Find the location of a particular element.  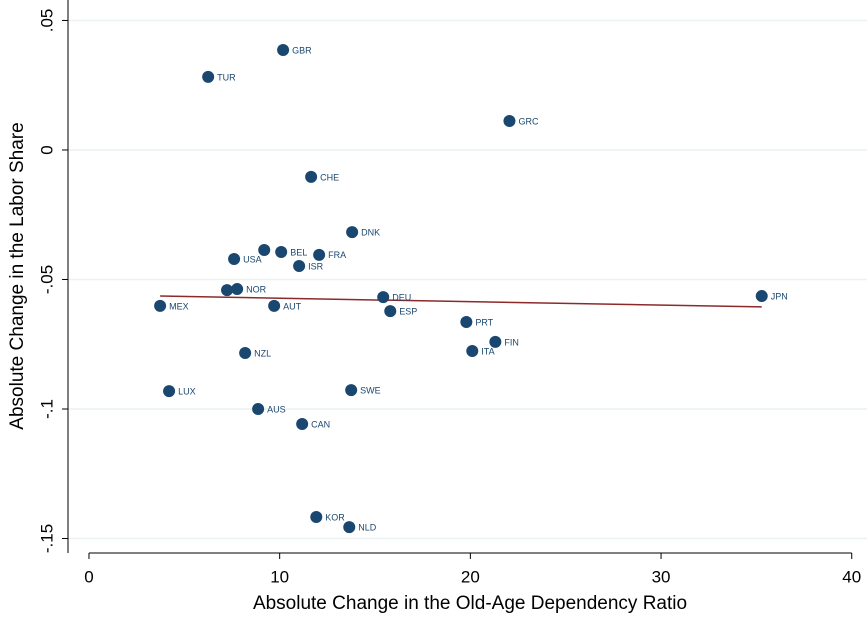

point-label: AUT is located at coordinates (292, 306).